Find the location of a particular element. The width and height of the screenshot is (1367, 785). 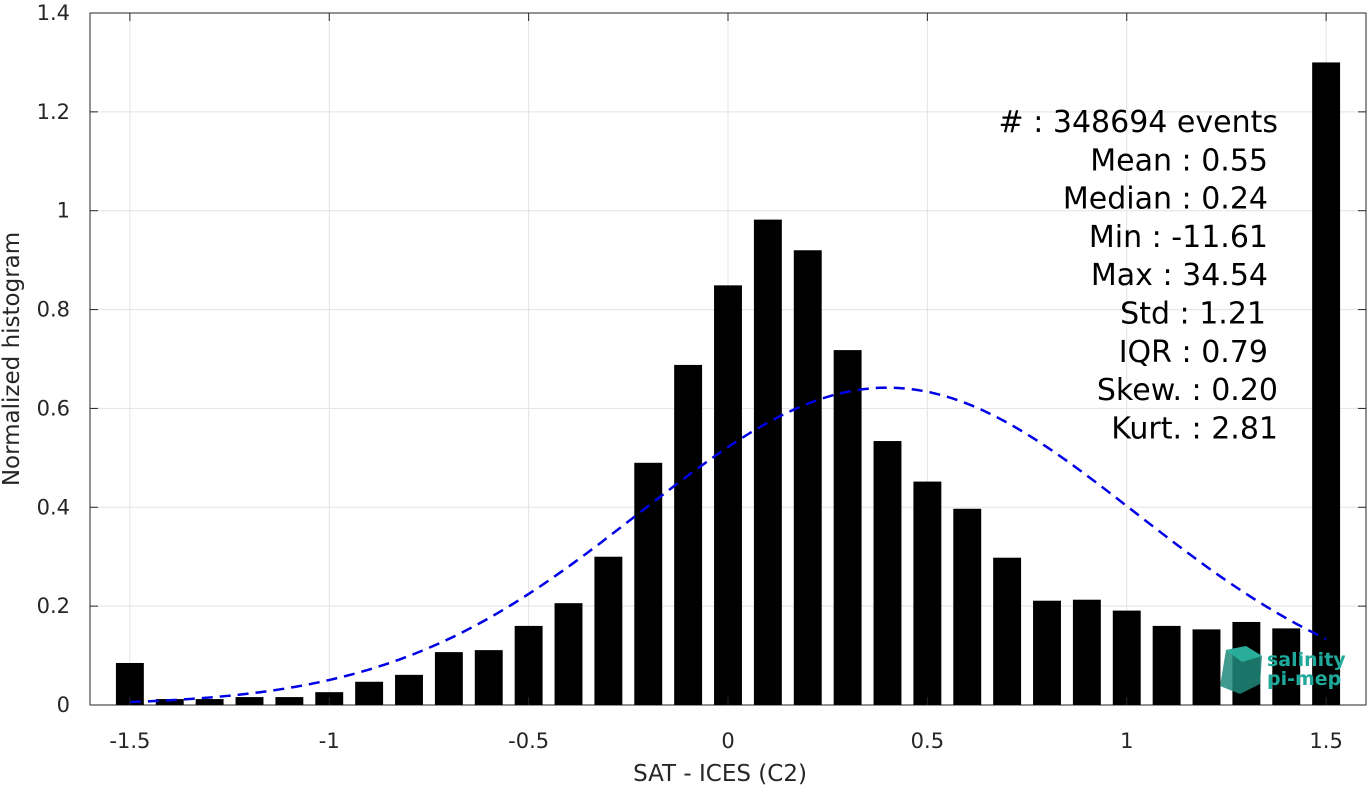

x-tick-label: 0.5 is located at coordinates (927, 741).